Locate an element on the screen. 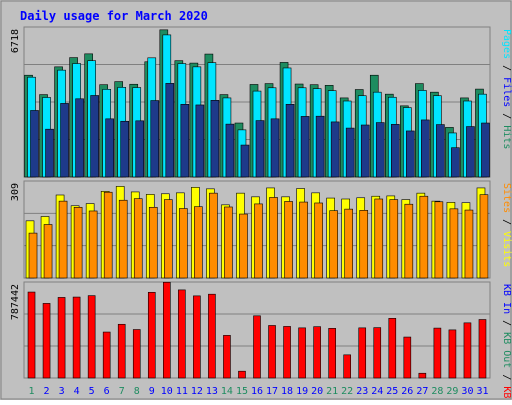 This screenshot has width=512, height=405. x-tick-label-day-1: 1 is located at coordinates (32, 391).